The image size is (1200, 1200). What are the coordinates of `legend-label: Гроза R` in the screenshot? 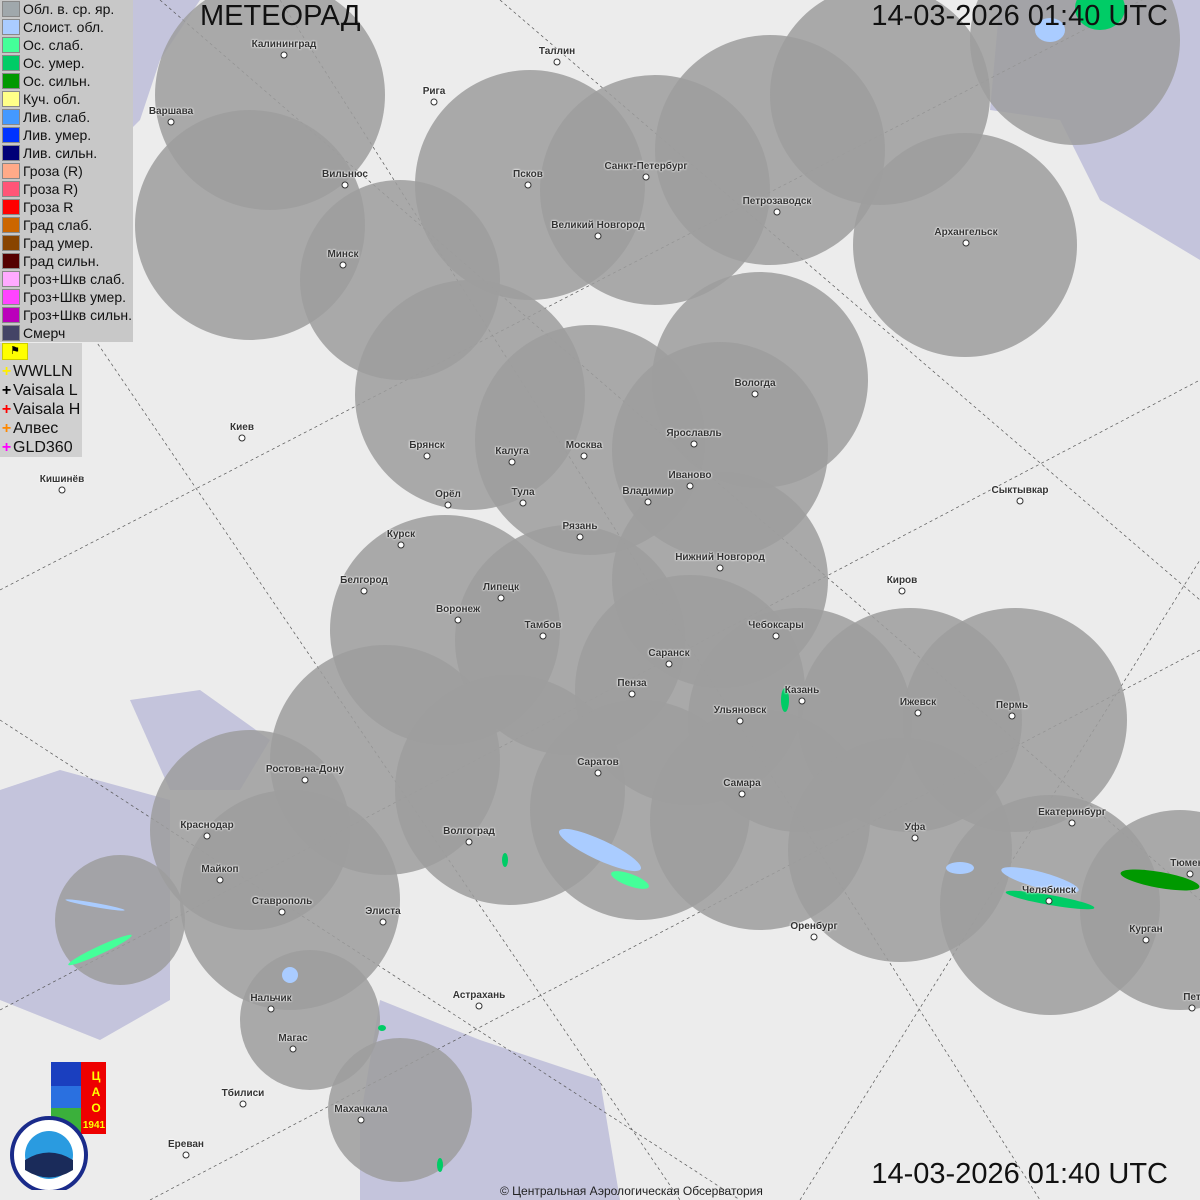 It's located at (48, 207).